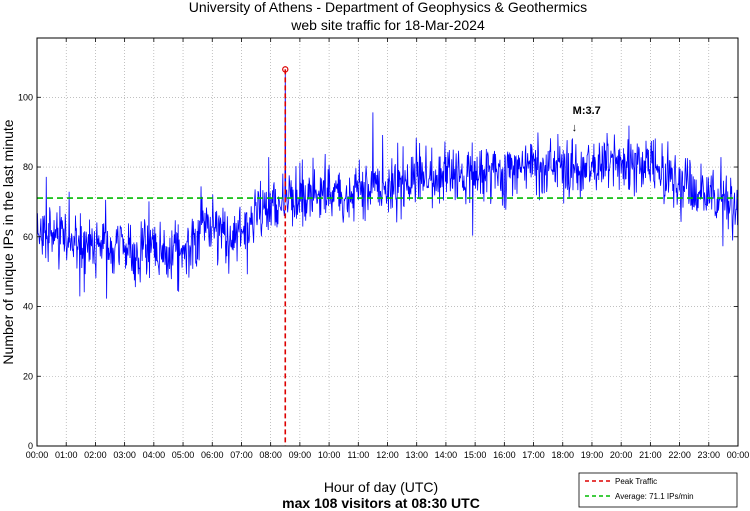 The height and width of the screenshot is (511, 750). I want to click on peak-summary: max 108 visitors at 08:30 UTC, so click(381, 503).